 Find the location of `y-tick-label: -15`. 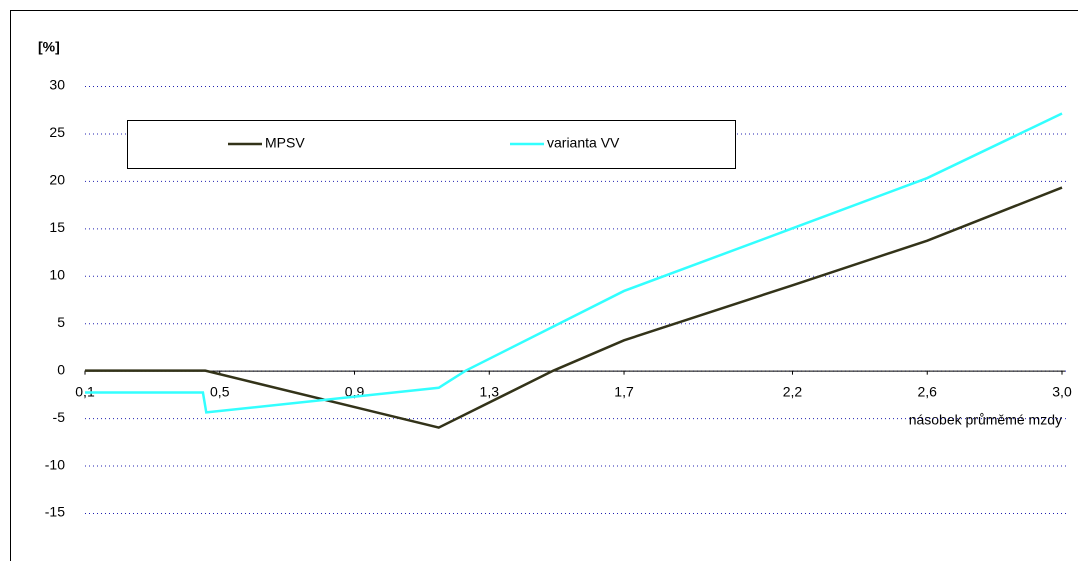

y-tick-label: -15 is located at coordinates (55, 512).